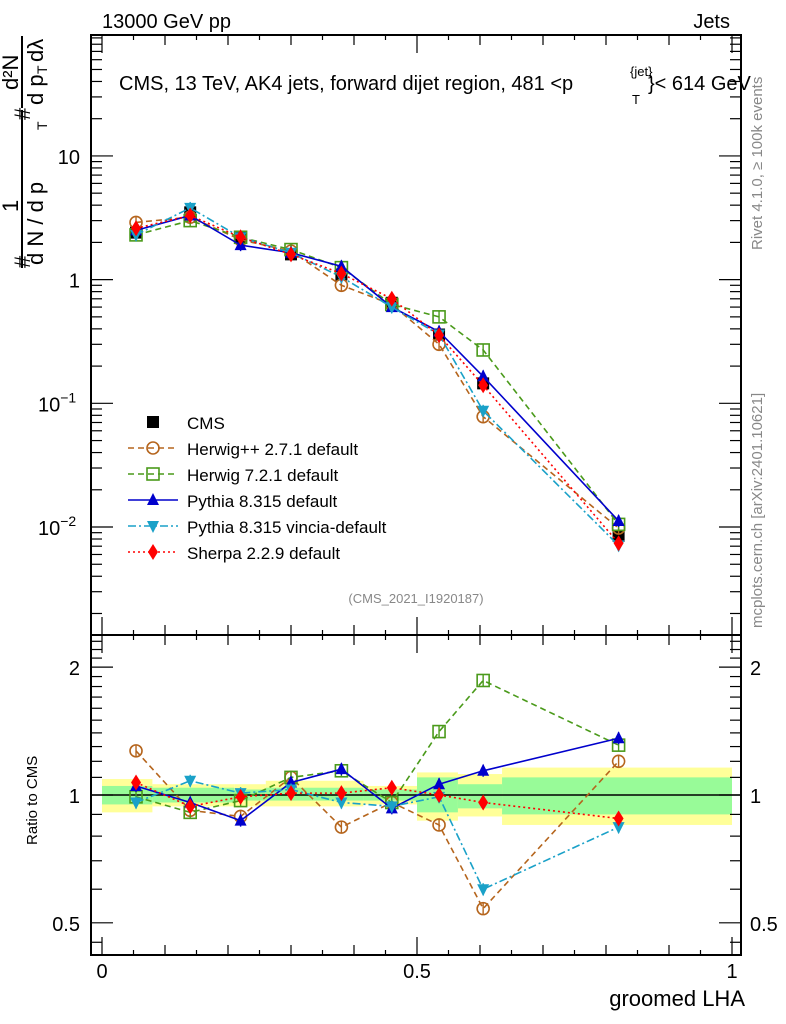  I want to click on legend-item: Herwig 7.2.1 default, so click(233, 475).